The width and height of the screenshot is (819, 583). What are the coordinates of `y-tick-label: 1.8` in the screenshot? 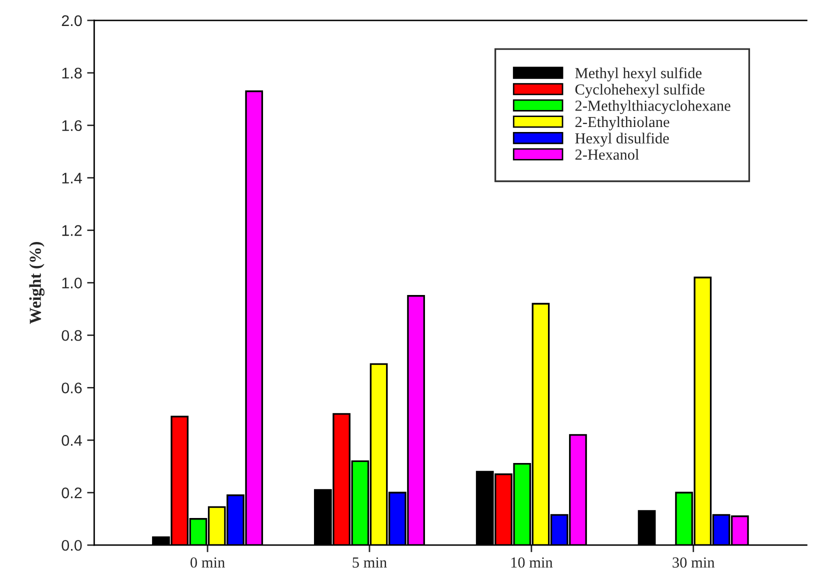 It's located at (72, 73).